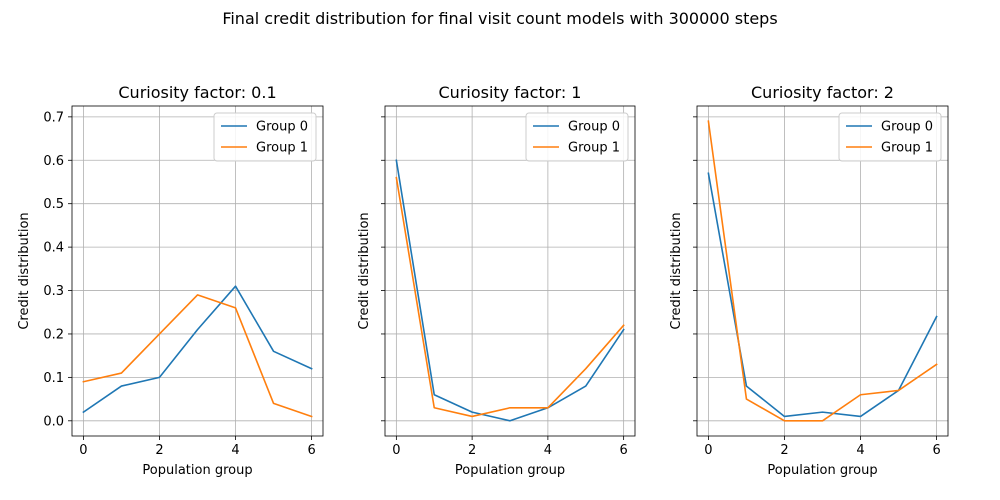 This screenshot has height=500, width=1000. I want to click on y-tick-label: 0.4, so click(53, 248).